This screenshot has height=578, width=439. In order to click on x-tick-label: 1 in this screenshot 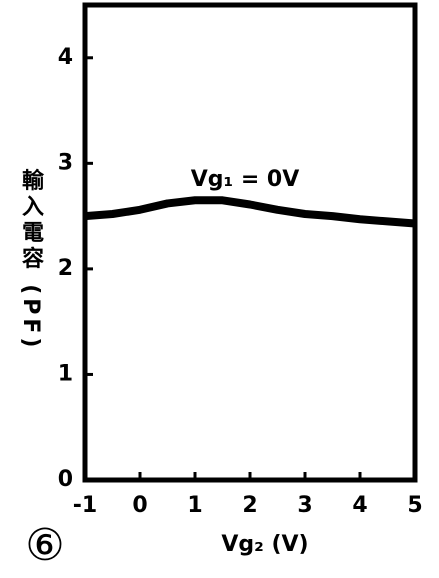, I will do `click(194, 505)`.